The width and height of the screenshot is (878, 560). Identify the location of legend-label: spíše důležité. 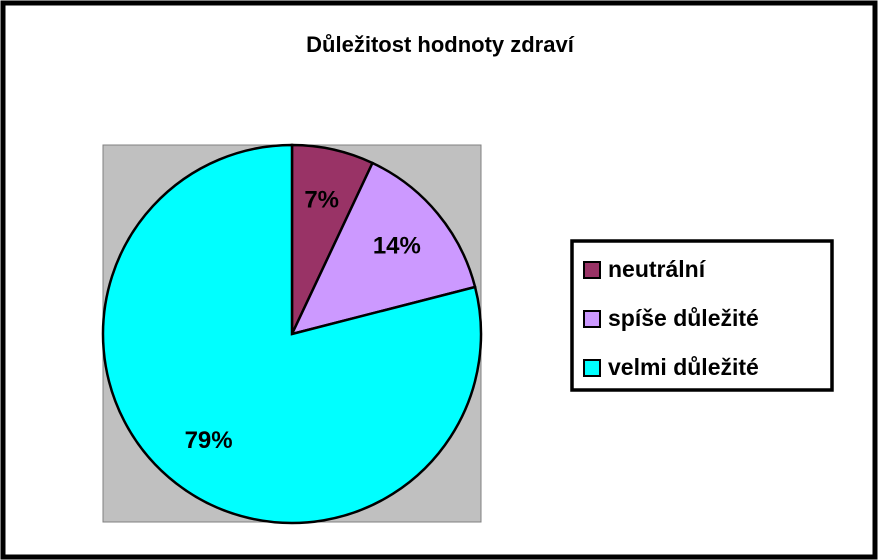
(683, 318).